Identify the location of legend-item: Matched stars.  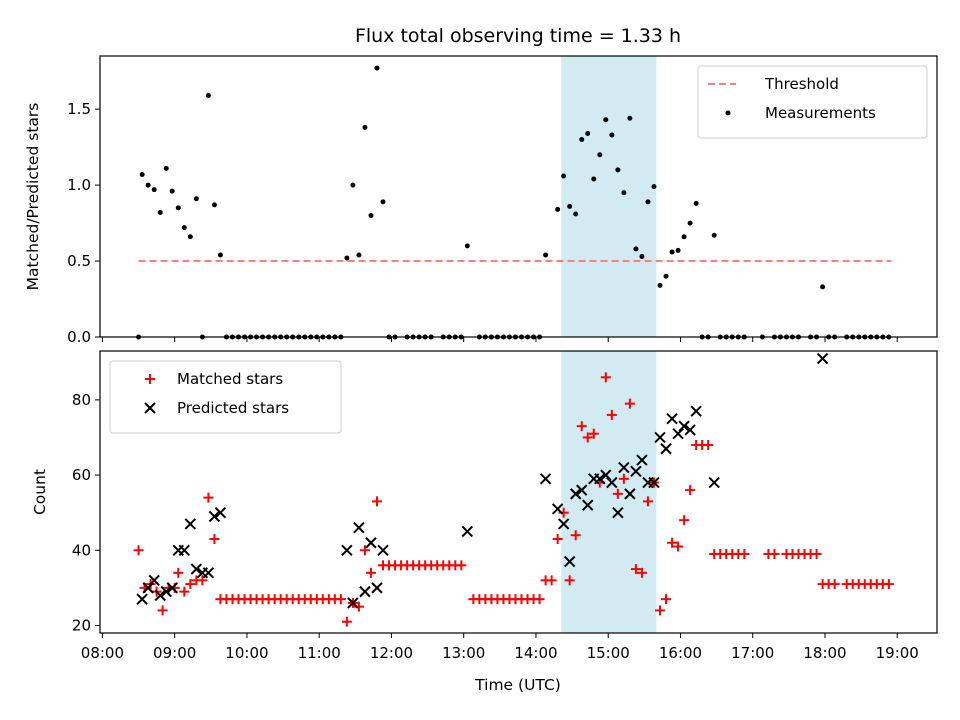
(214, 379).